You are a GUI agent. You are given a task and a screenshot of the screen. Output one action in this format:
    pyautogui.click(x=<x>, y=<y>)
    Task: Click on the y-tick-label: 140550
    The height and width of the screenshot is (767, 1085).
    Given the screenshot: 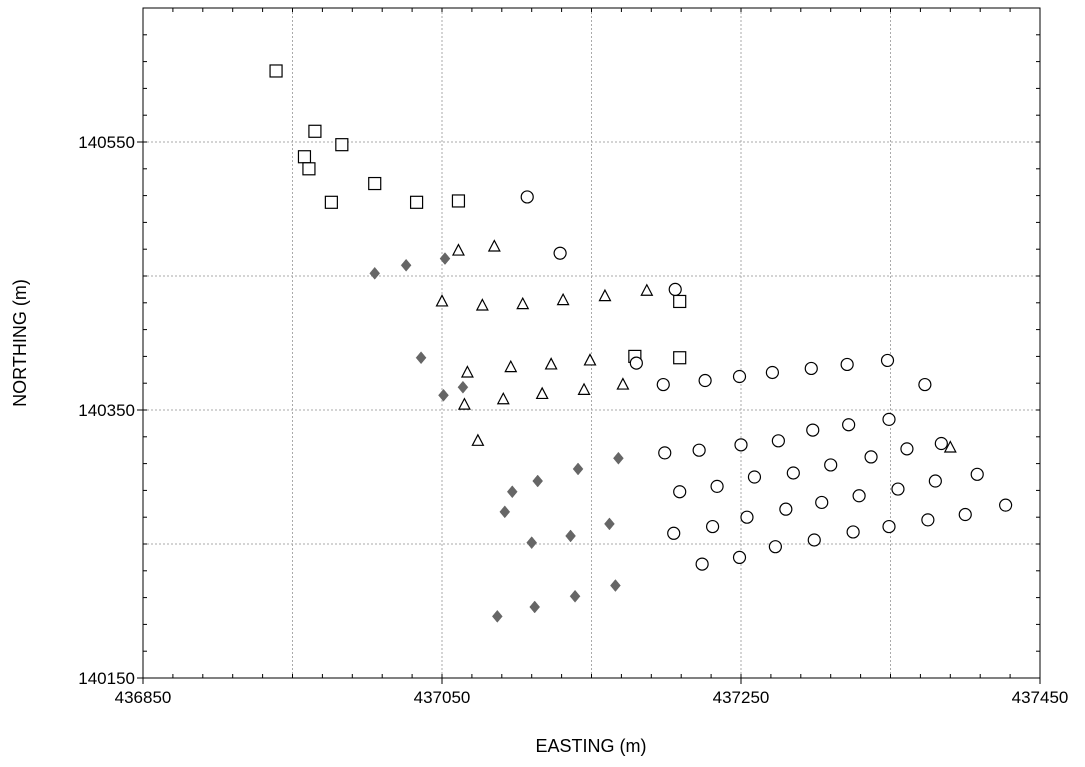 What is the action you would take?
    pyautogui.click(x=106, y=142)
    